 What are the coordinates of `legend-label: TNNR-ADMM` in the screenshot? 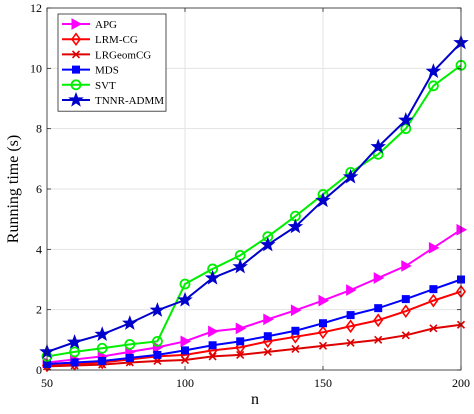 It's located at (129, 101).